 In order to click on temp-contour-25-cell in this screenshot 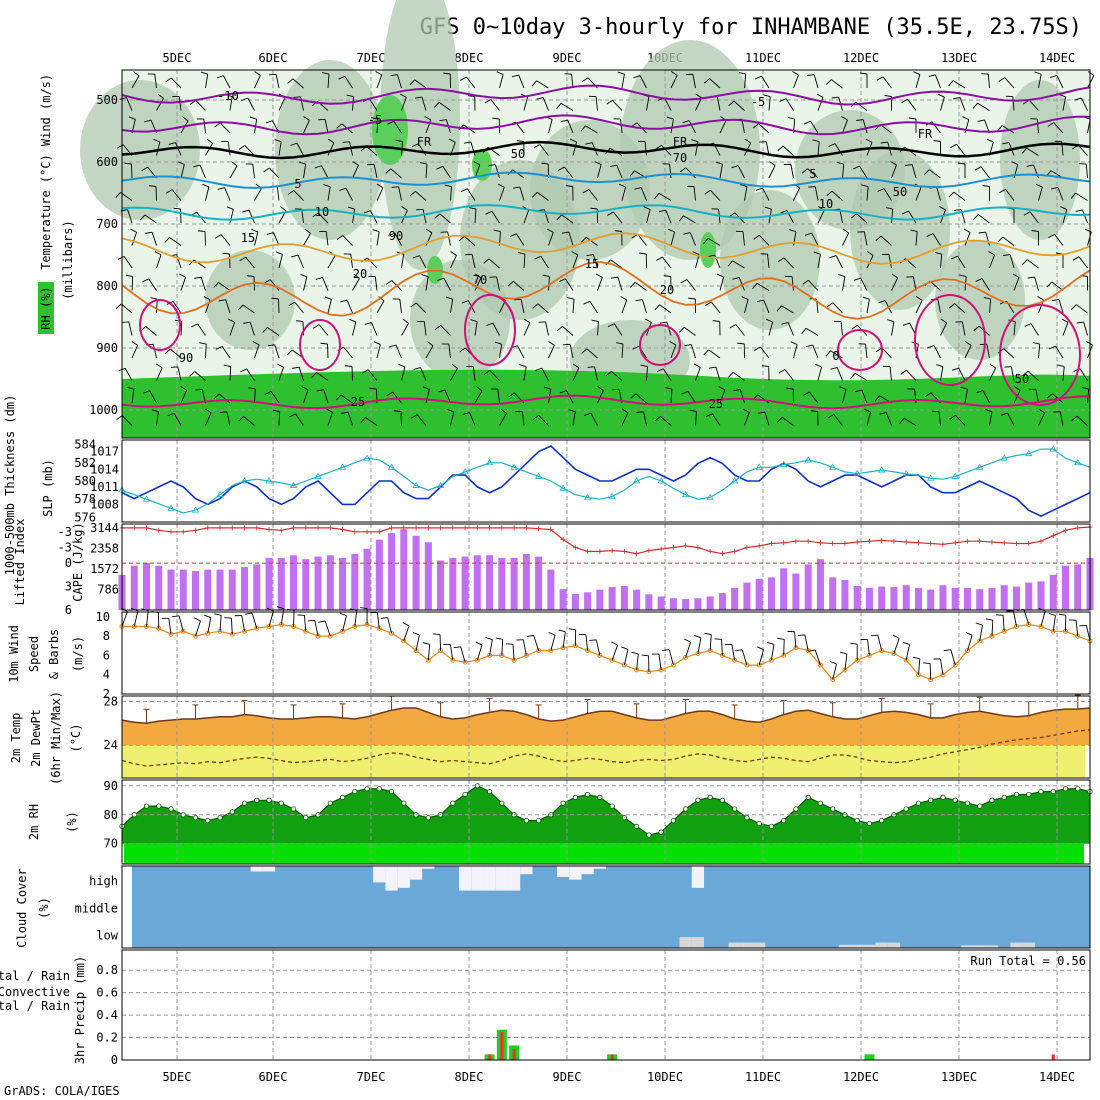, I will do `click(160, 325)`.